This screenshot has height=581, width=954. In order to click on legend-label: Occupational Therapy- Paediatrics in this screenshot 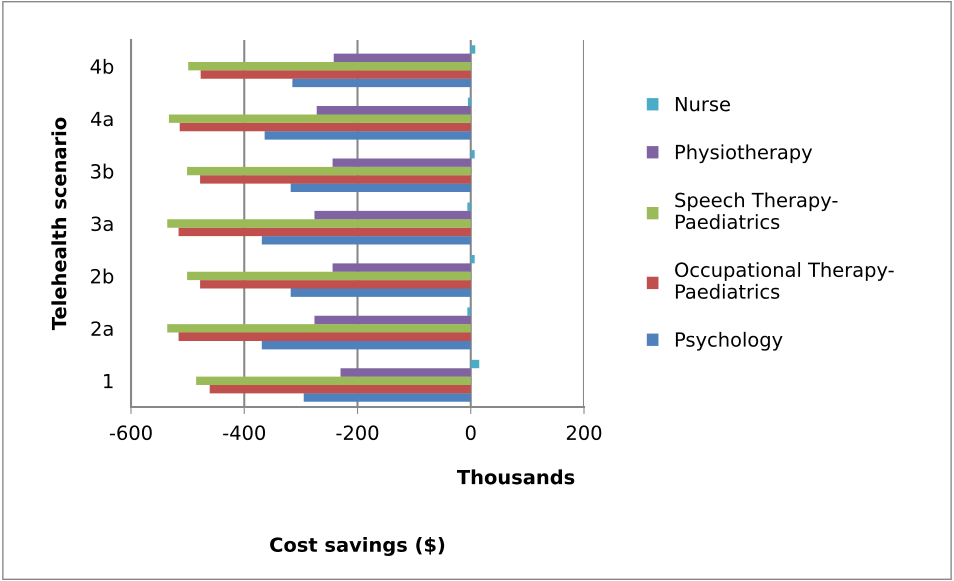, I will do `click(784, 280)`.